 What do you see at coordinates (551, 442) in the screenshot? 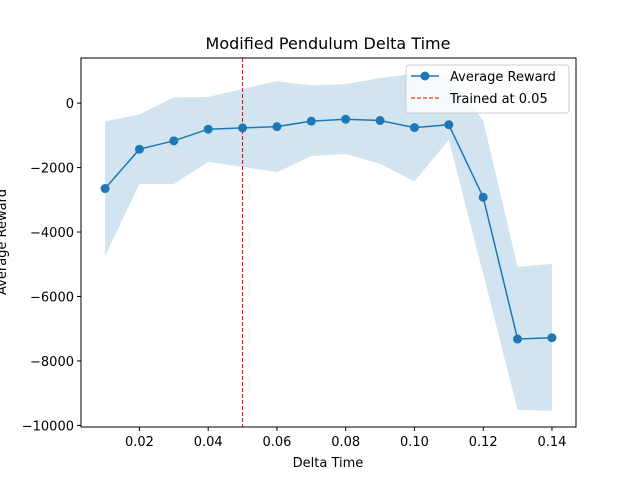
I see `x-tick-label: 0.14` at bounding box center [551, 442].